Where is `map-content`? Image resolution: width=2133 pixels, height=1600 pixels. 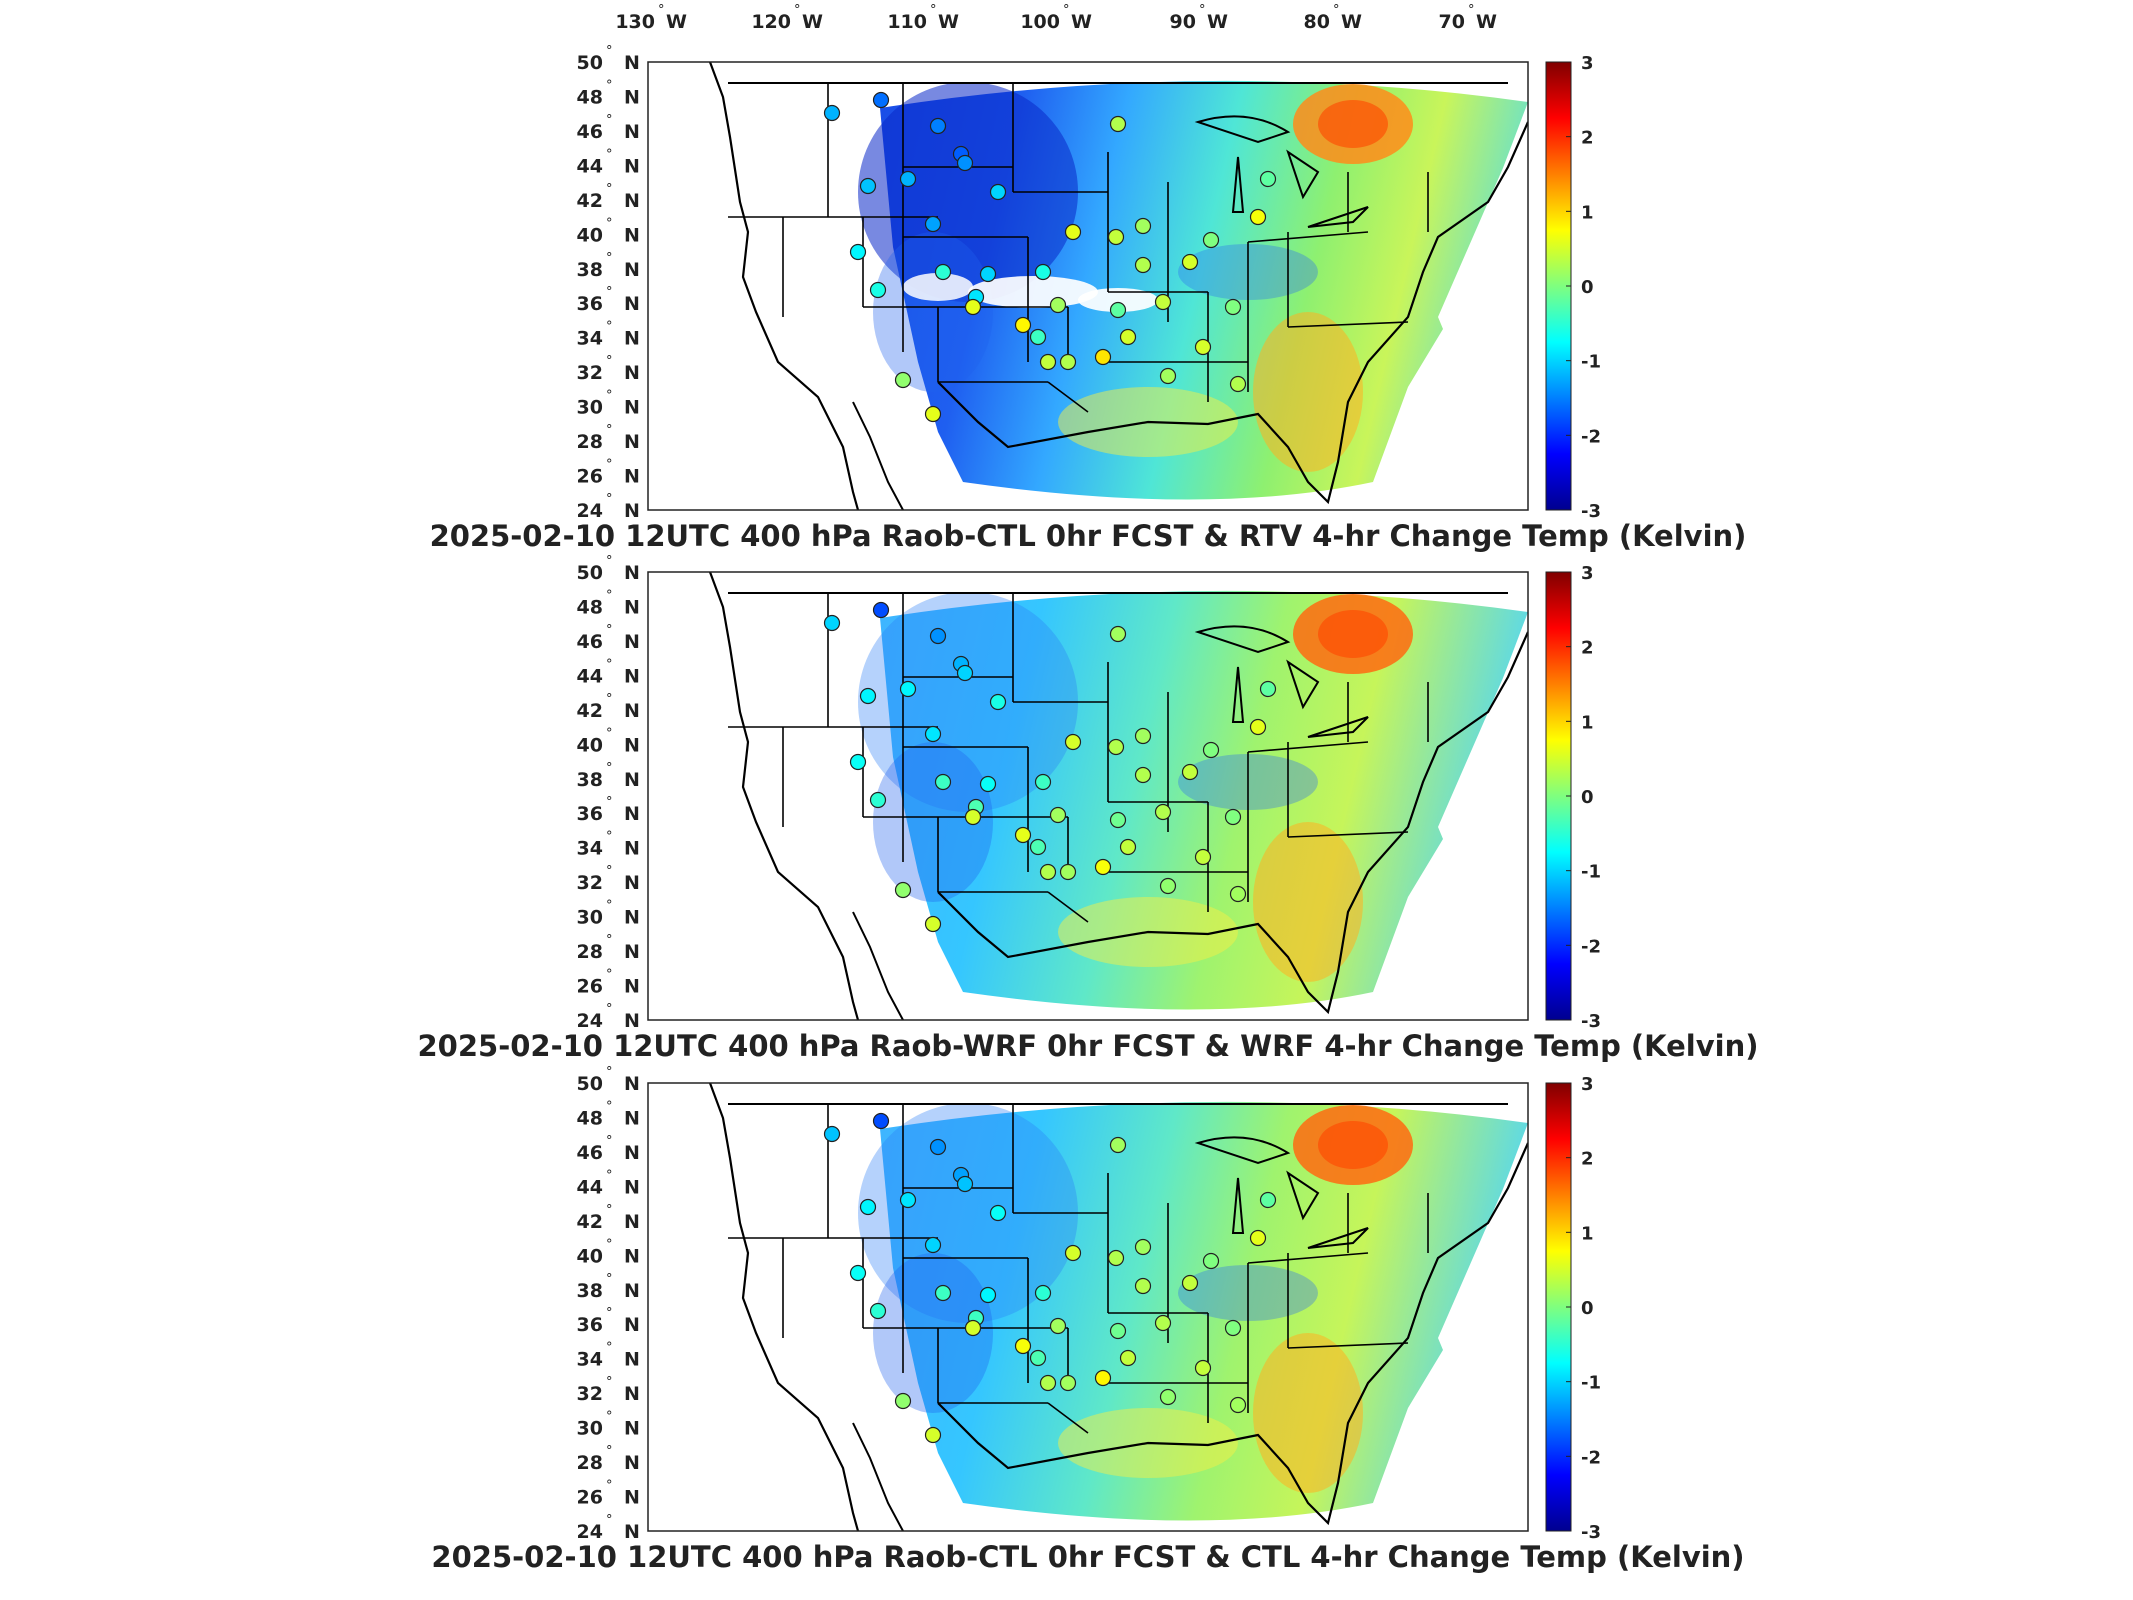 map-content is located at coordinates (1118, 286).